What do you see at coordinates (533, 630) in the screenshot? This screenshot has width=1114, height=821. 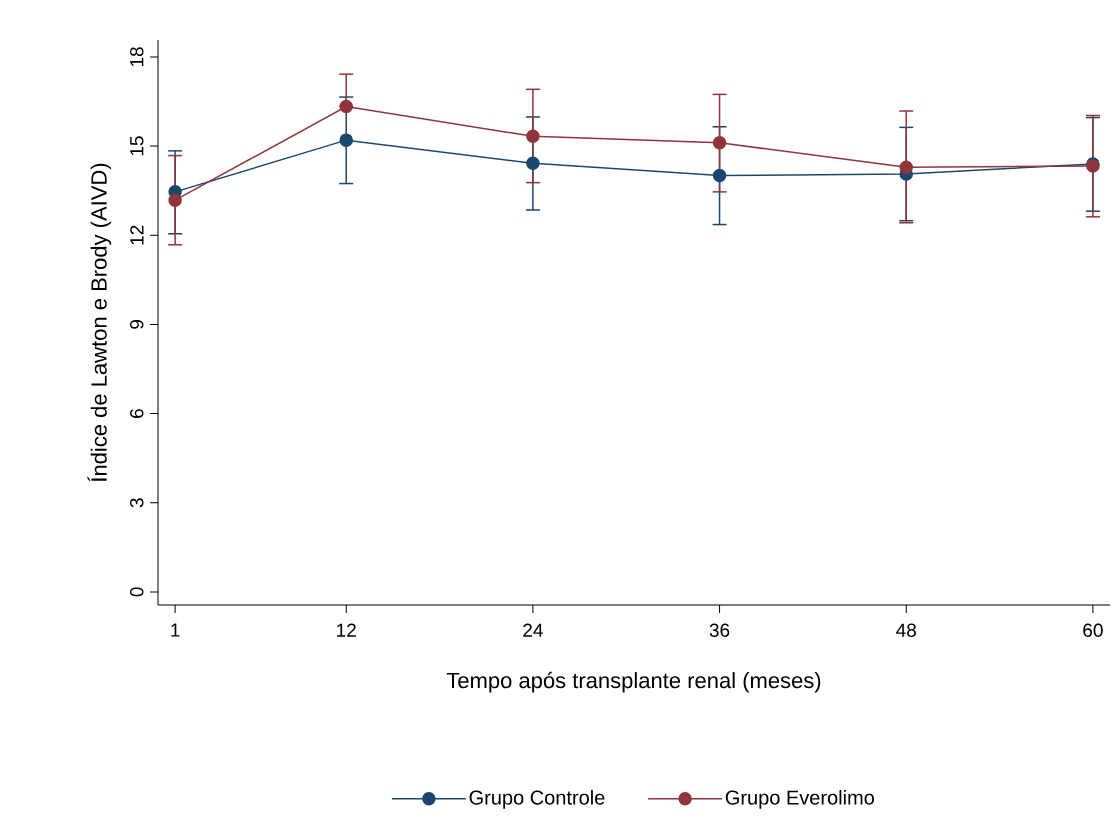 I see `x-tick-label: 24` at bounding box center [533, 630].